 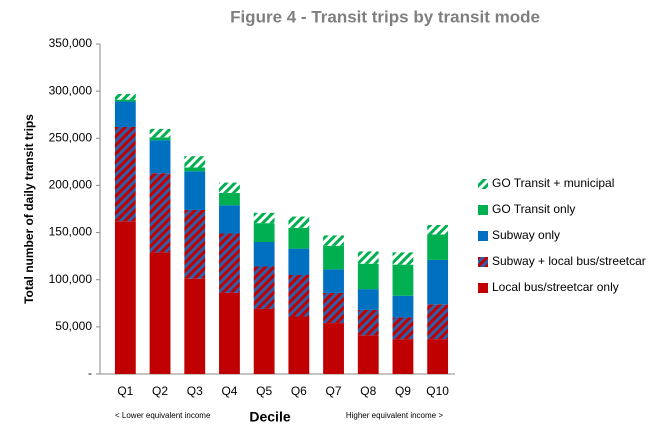 I want to click on y-tick-label: -, so click(x=90, y=373).